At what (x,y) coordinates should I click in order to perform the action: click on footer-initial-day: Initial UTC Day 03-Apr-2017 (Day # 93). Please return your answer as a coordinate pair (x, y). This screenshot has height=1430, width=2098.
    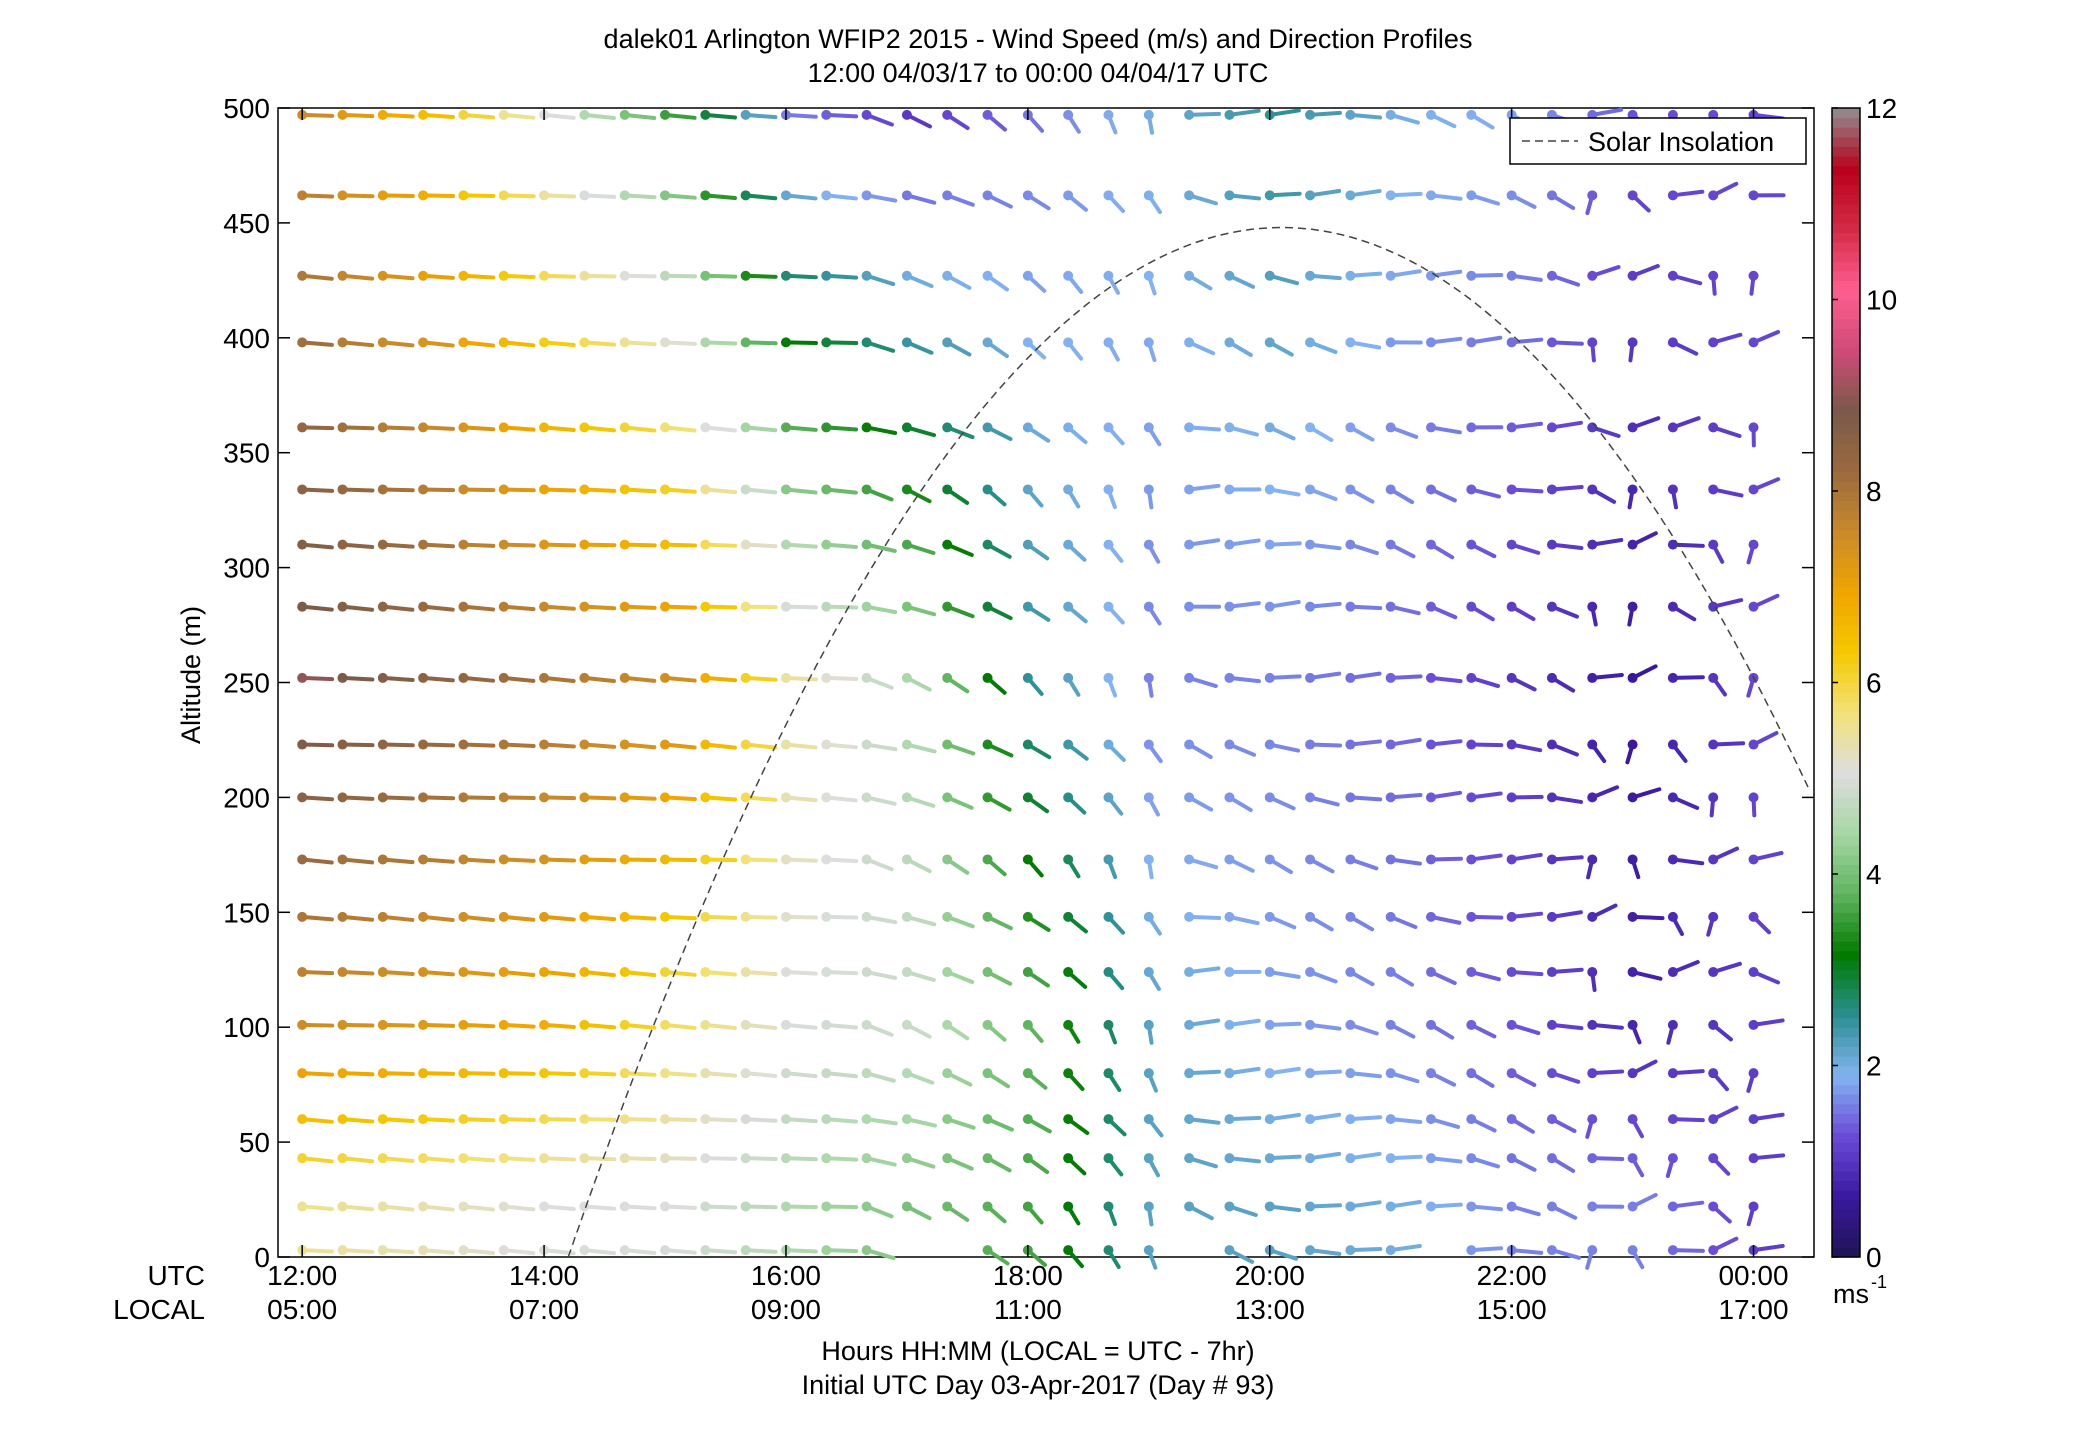
    Looking at the image, I should click on (1038, 1385).